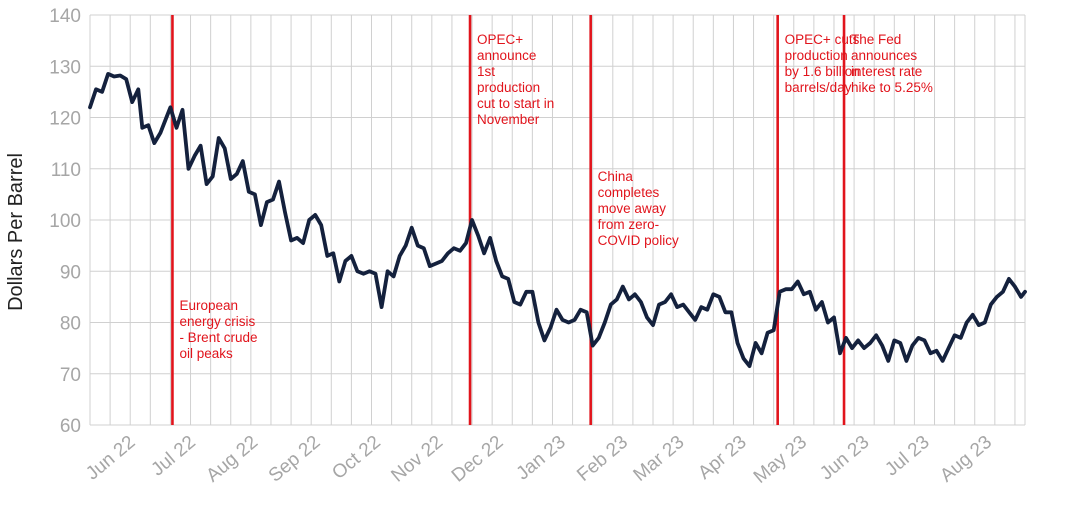 The width and height of the screenshot is (1066, 523). What do you see at coordinates (508, 119) in the screenshot?
I see `annotation-text: November` at bounding box center [508, 119].